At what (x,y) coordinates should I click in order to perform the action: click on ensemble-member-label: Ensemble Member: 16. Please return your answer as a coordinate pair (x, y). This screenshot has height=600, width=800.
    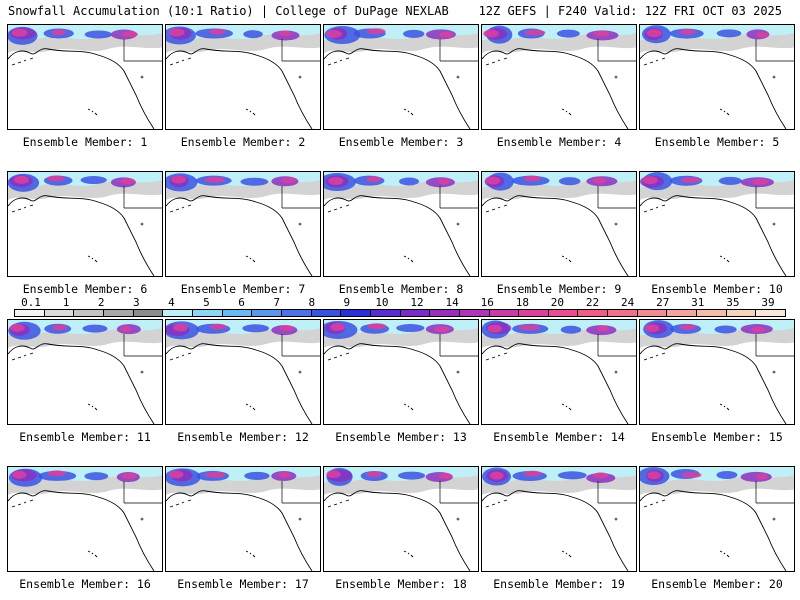
    Looking at the image, I should click on (85, 584).